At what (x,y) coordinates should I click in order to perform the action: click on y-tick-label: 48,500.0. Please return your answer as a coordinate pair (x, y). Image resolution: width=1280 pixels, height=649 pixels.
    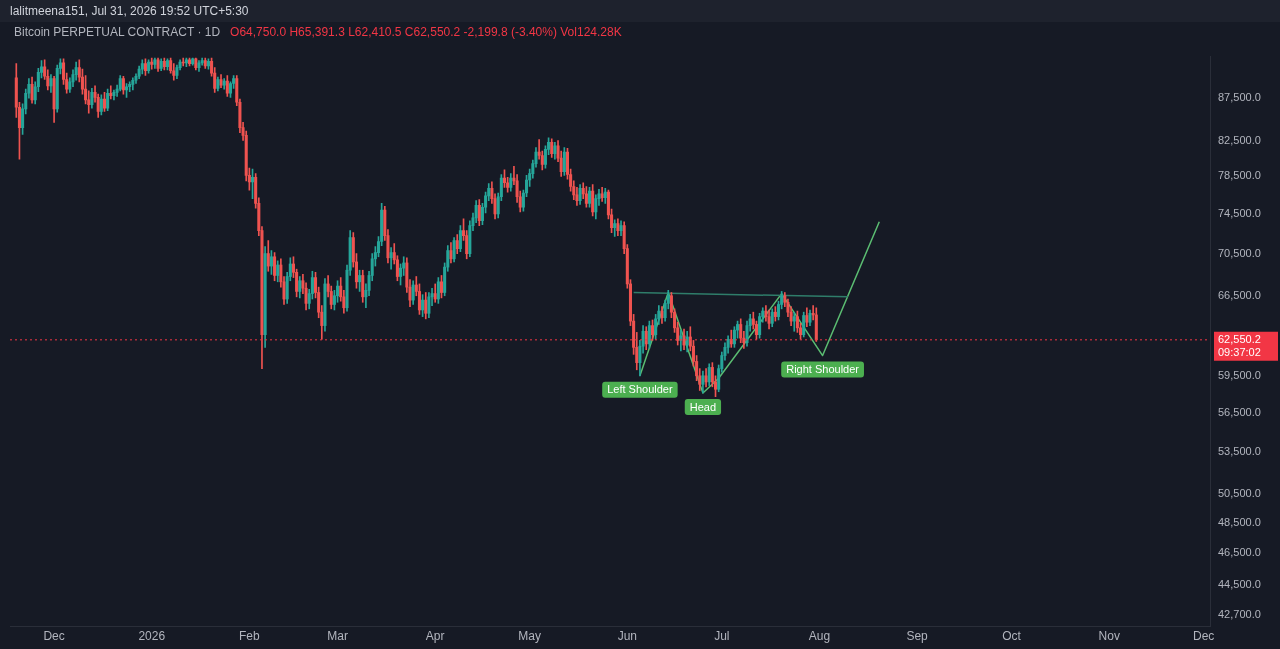
    Looking at the image, I should click on (1239, 522).